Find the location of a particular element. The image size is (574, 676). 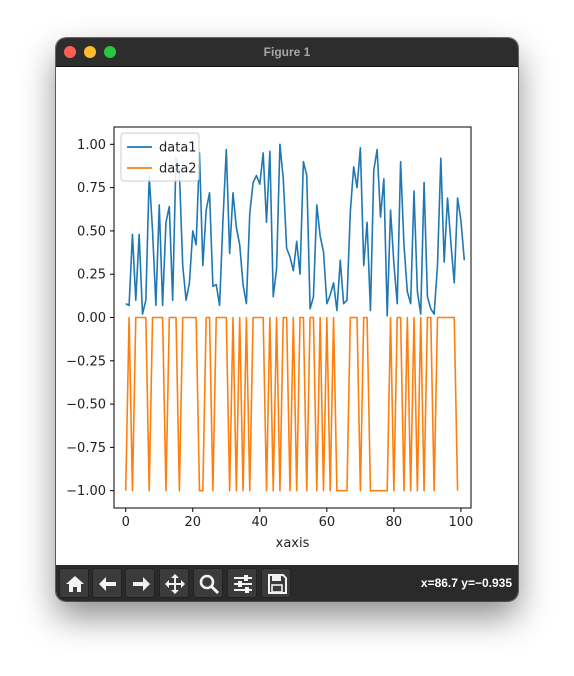

magnifier-icon is located at coordinates (209, 584).